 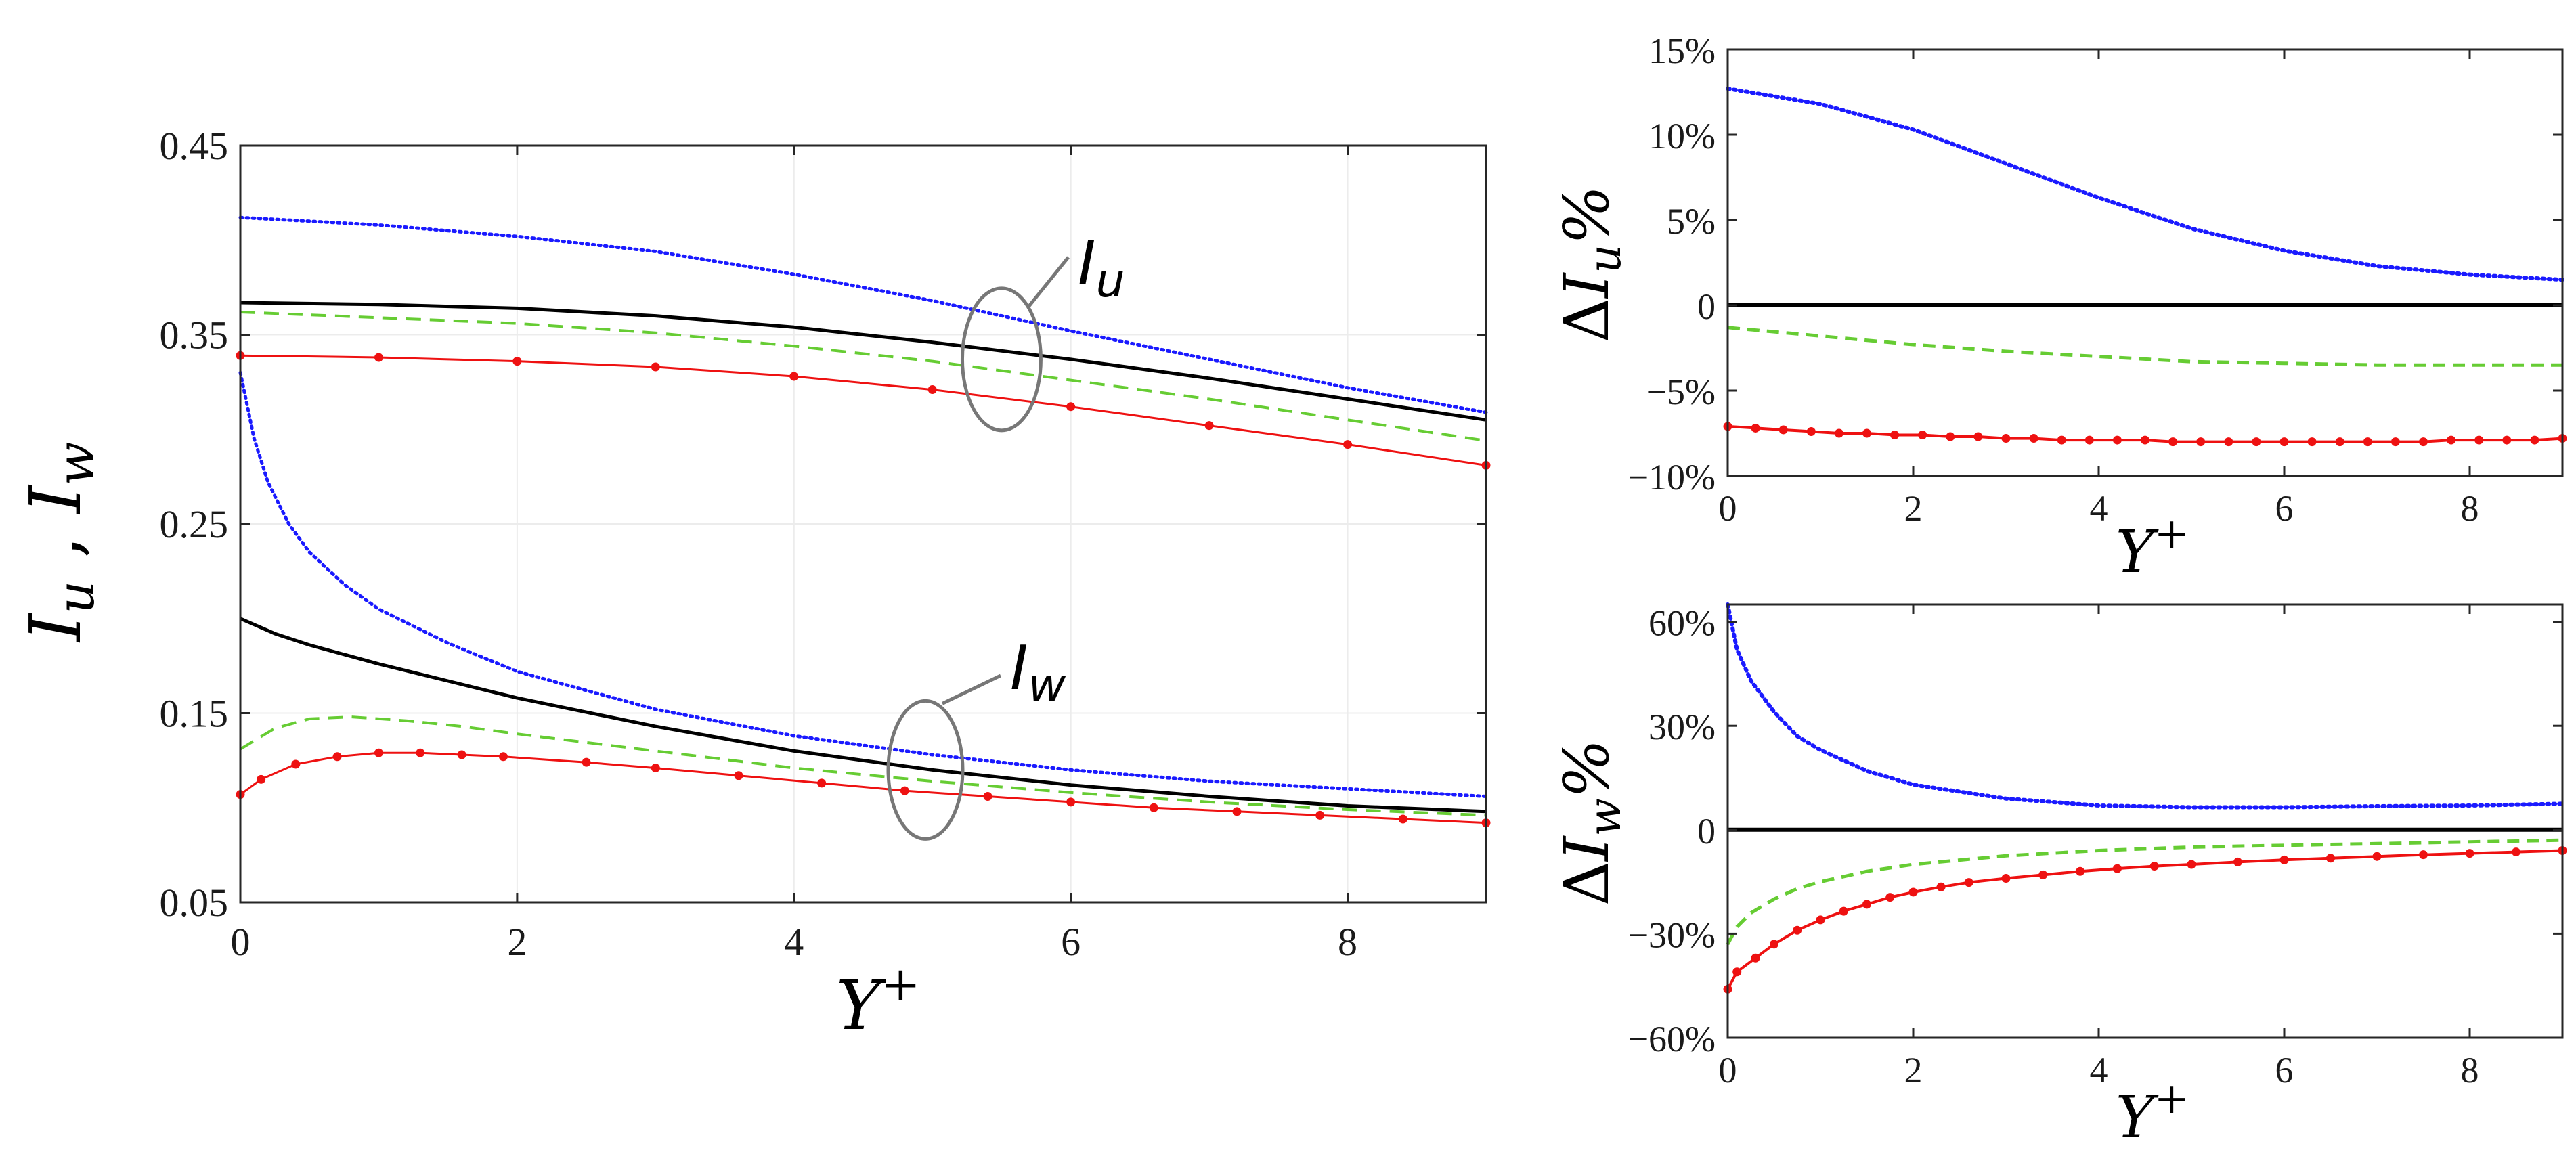 What do you see at coordinates (1048, 282) in the screenshot?
I see `iu-annotation-leader` at bounding box center [1048, 282].